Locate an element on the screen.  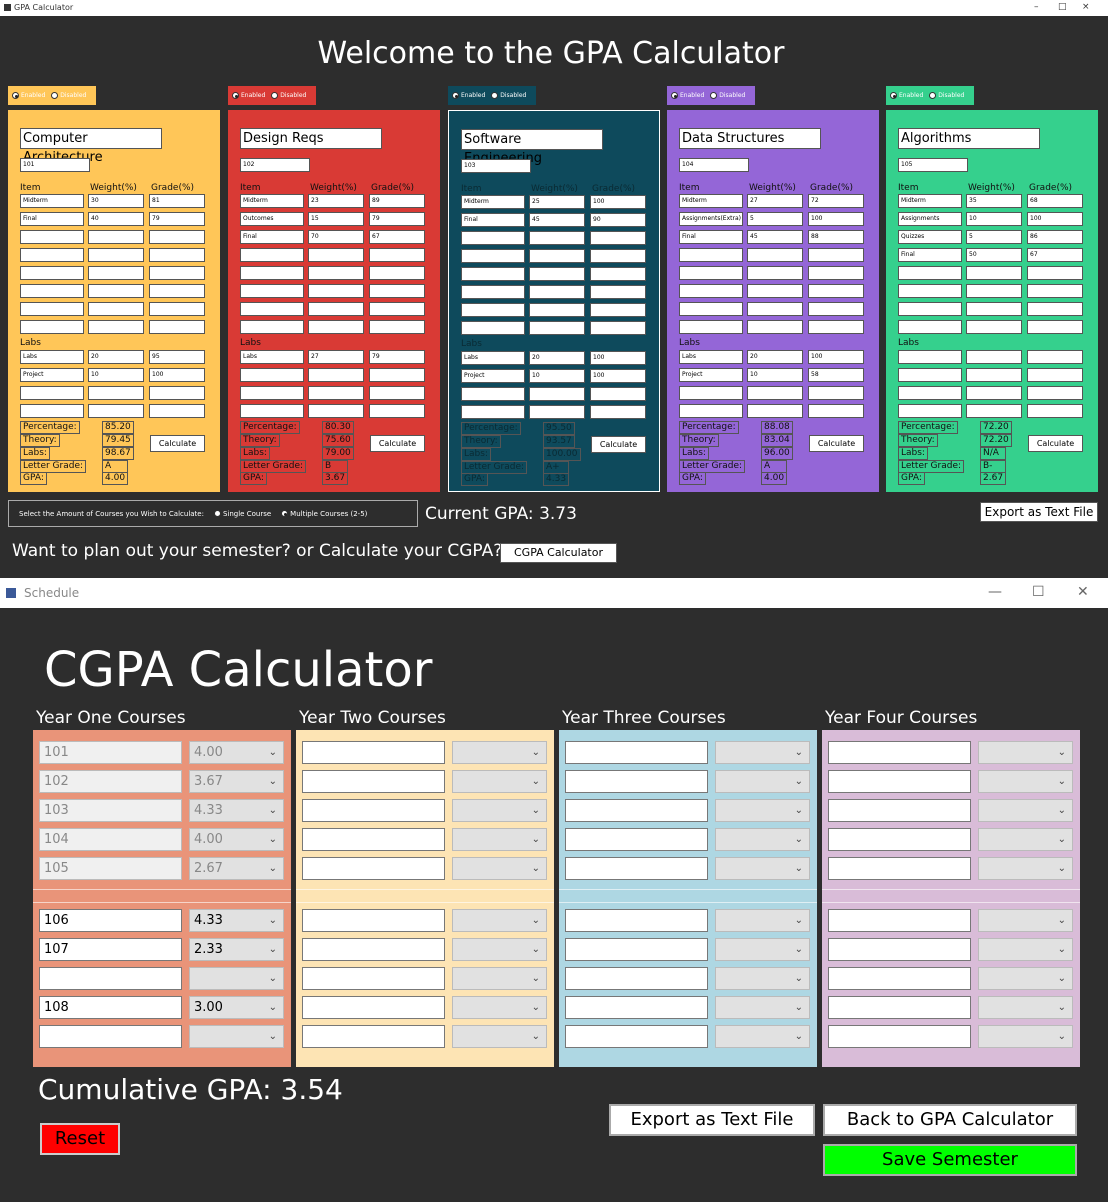
course-name-input: Data Structures is located at coordinates (750, 138).